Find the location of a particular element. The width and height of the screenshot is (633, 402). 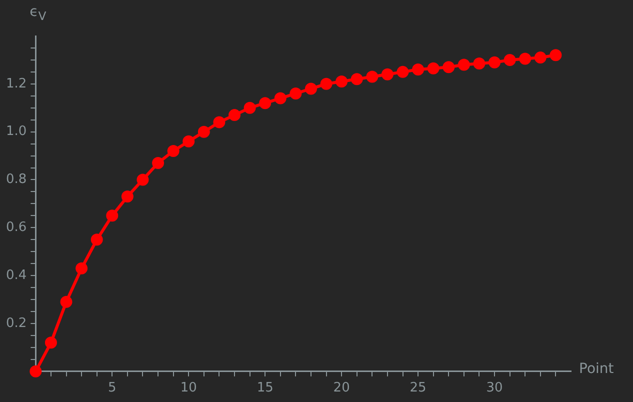

y-tick-label: 0.8 is located at coordinates (16, 180).